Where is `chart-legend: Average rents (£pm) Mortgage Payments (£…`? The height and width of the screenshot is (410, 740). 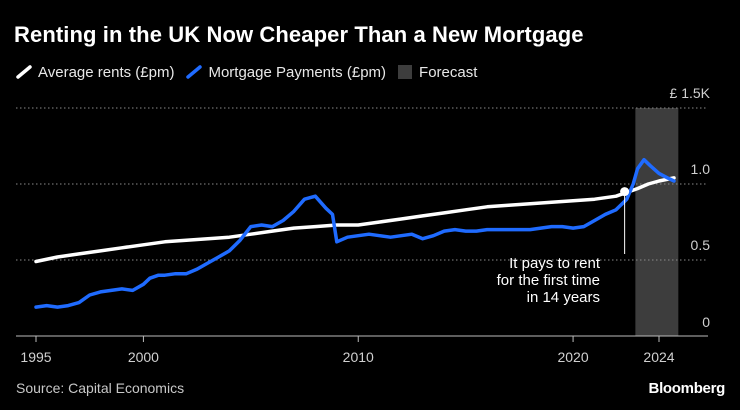 chart-legend: Average rents (£pm) Mortgage Payments (£… is located at coordinates (252, 72).